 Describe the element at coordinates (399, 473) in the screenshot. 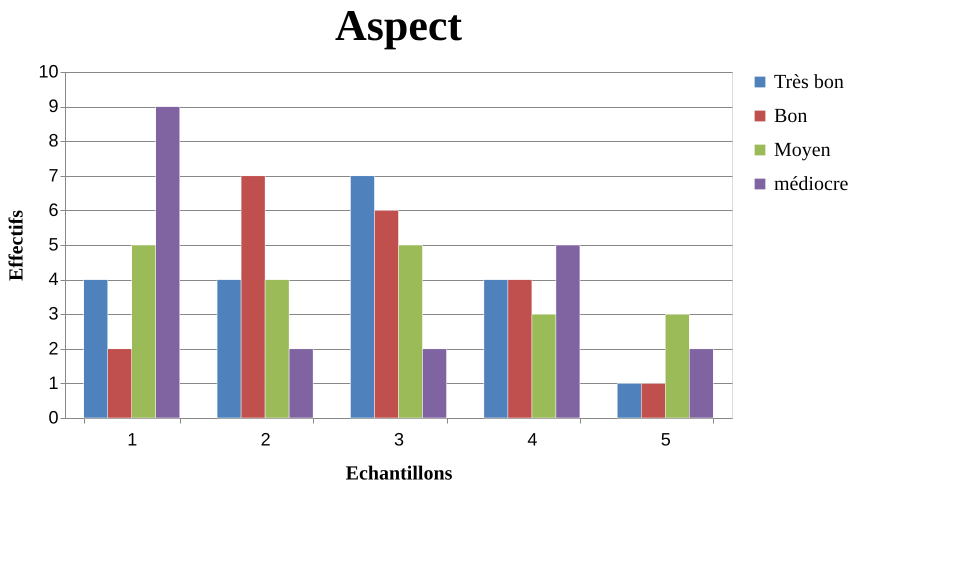

I see `x-axis-title: Echantillons` at that location.